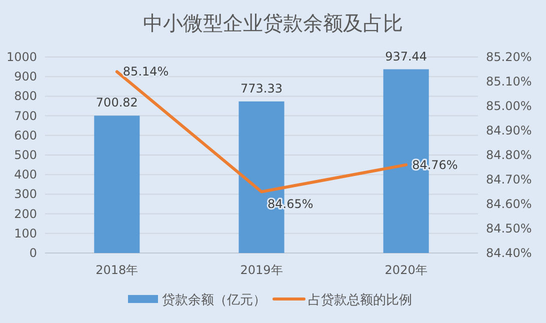 This screenshot has width=546, height=323. What do you see at coordinates (25, 194) in the screenshot?
I see `y-tick-label: 300` at bounding box center [25, 194].